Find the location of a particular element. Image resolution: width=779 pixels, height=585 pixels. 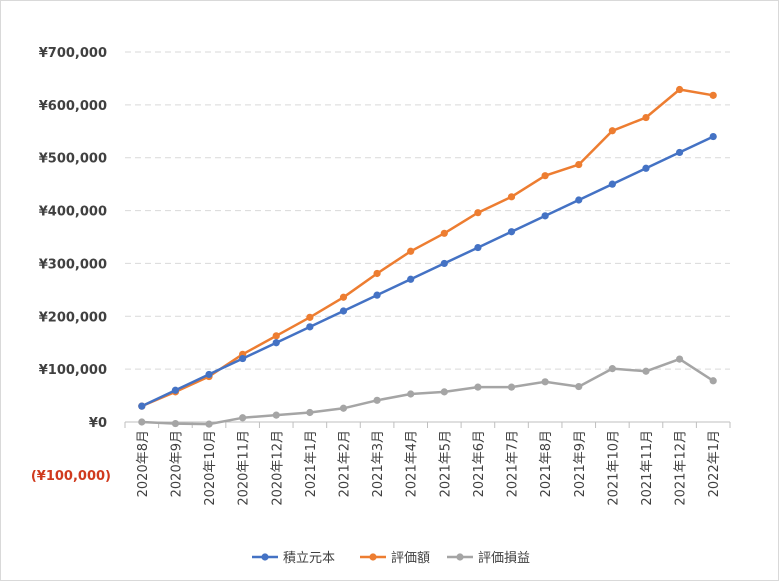

y-tick-label: ¥600,000 is located at coordinates (73, 106).